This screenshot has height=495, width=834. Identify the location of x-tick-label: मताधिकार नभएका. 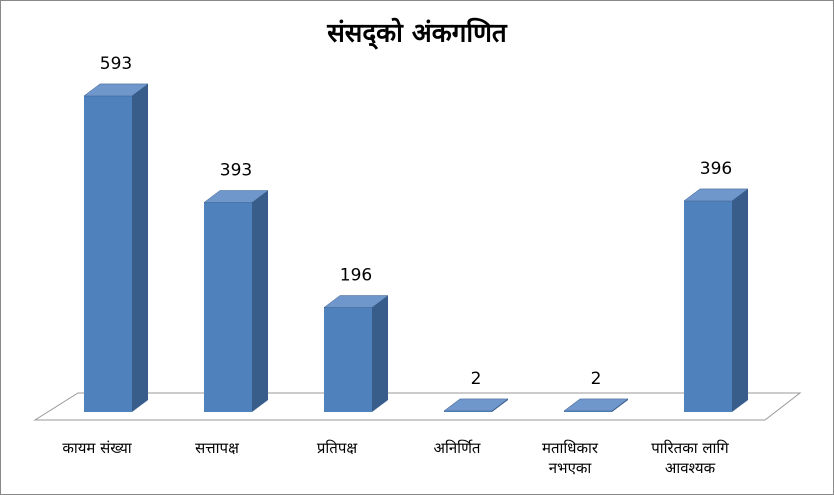
(570, 458).